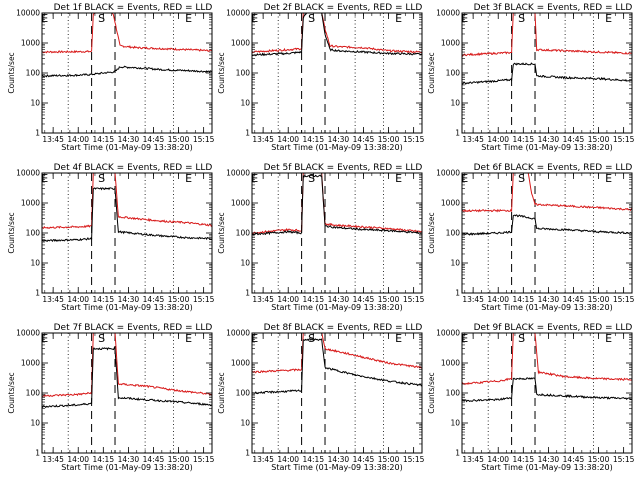 Image resolution: width=640 pixels, height=480 pixels. Describe the element at coordinates (553, 8) in the screenshot. I see `chart-title: Det 3f BLACK = Events, RED = LLD` at that location.